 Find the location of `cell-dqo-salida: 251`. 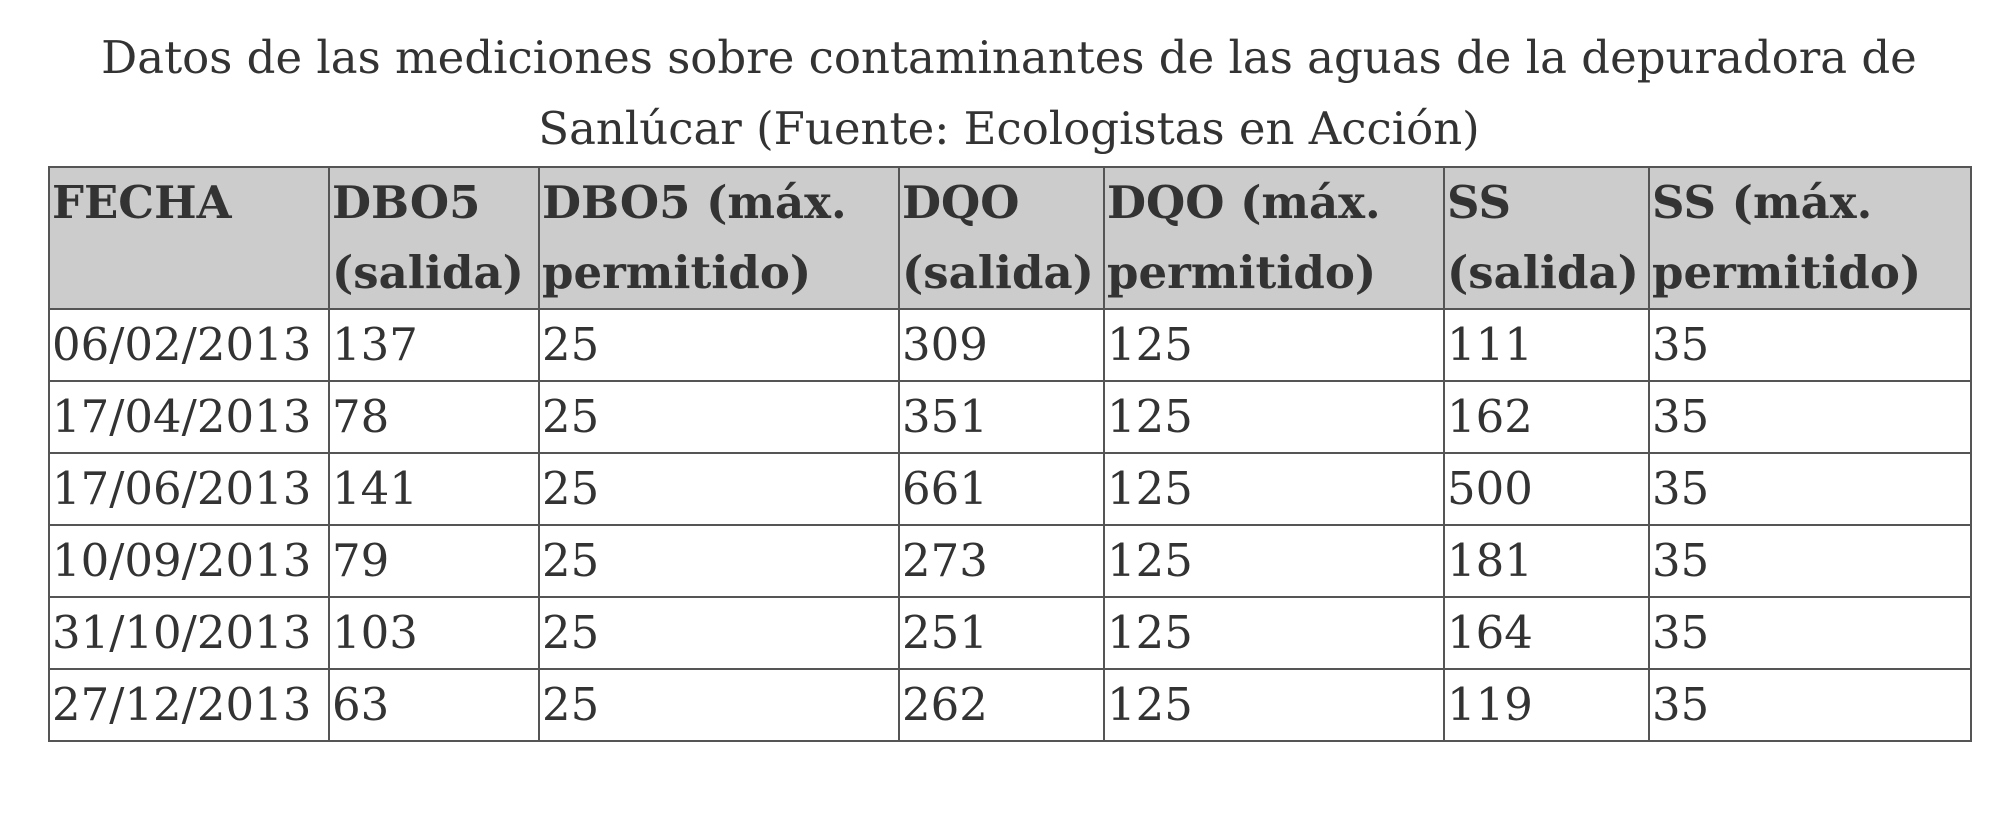

cell-dqo-salida: 251 is located at coordinates (1001, 633).